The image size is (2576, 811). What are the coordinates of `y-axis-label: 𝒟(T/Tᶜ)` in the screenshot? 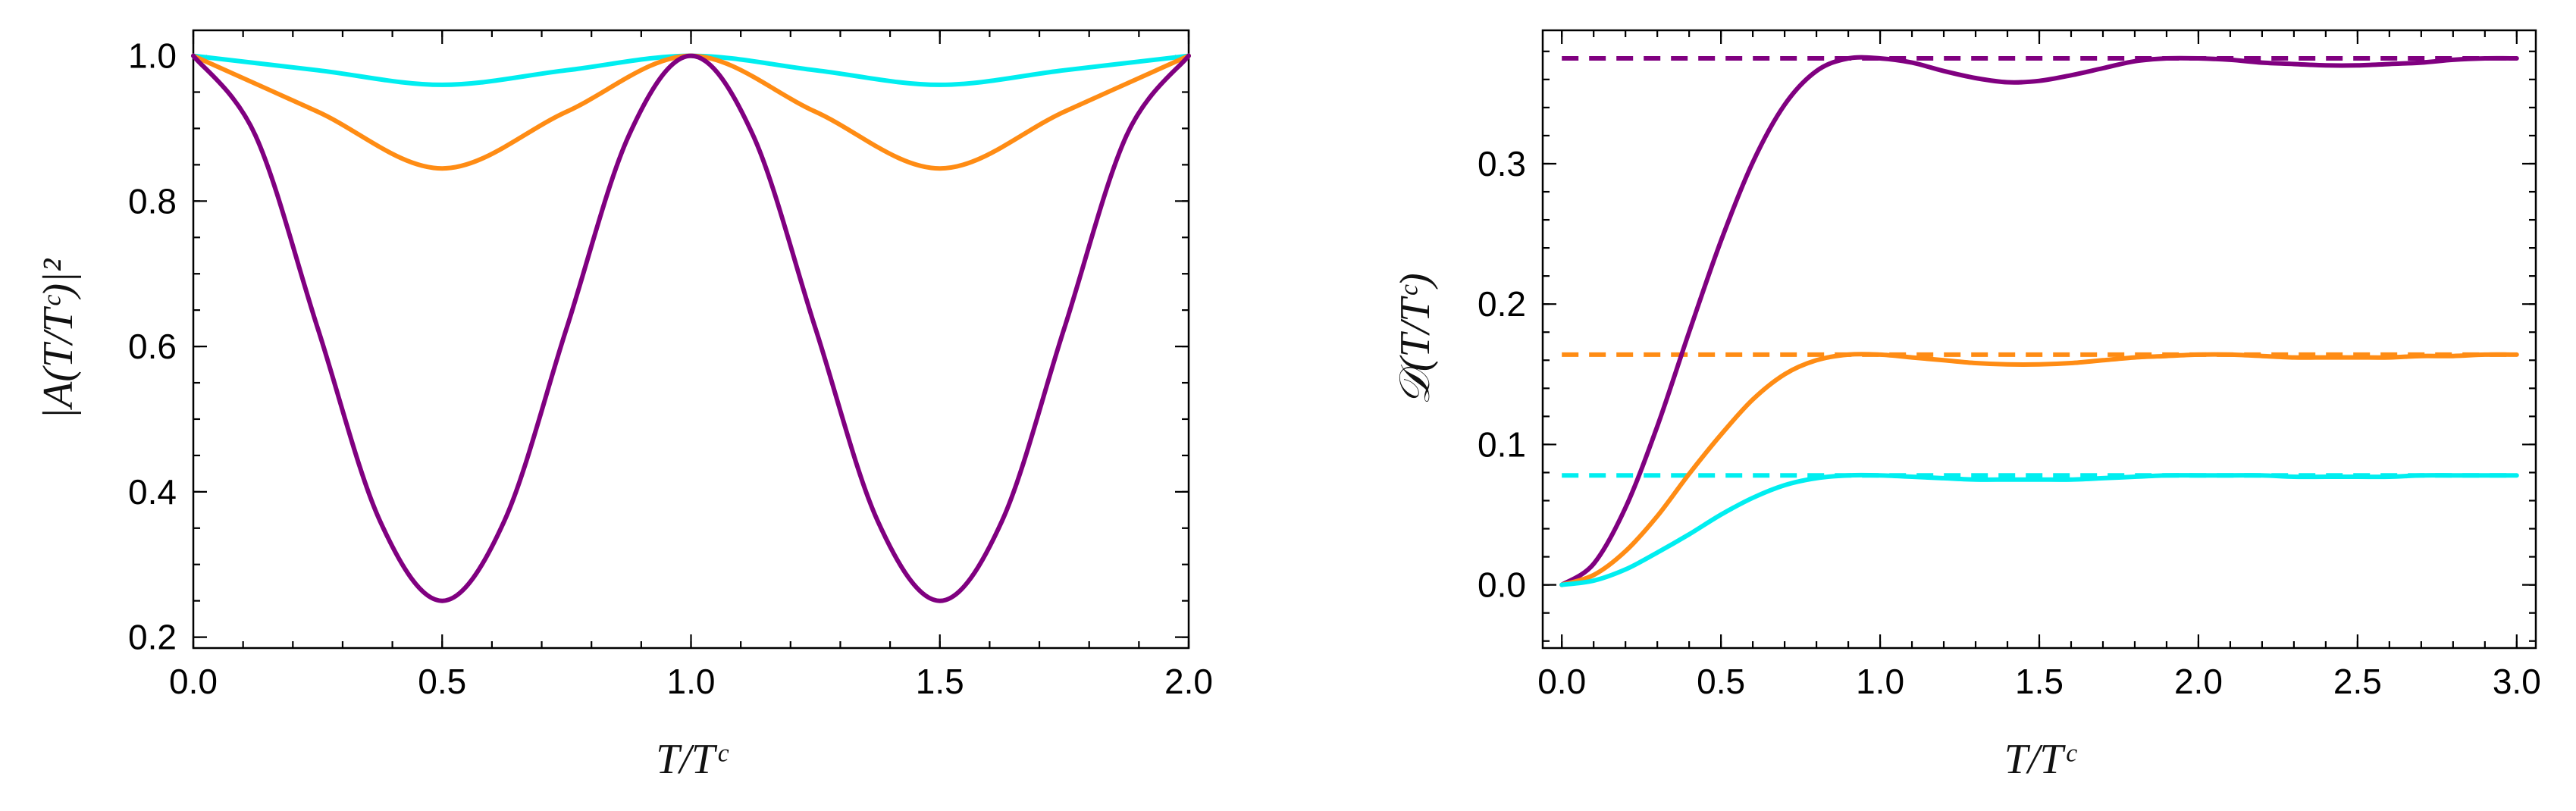 It's located at (1415, 339).